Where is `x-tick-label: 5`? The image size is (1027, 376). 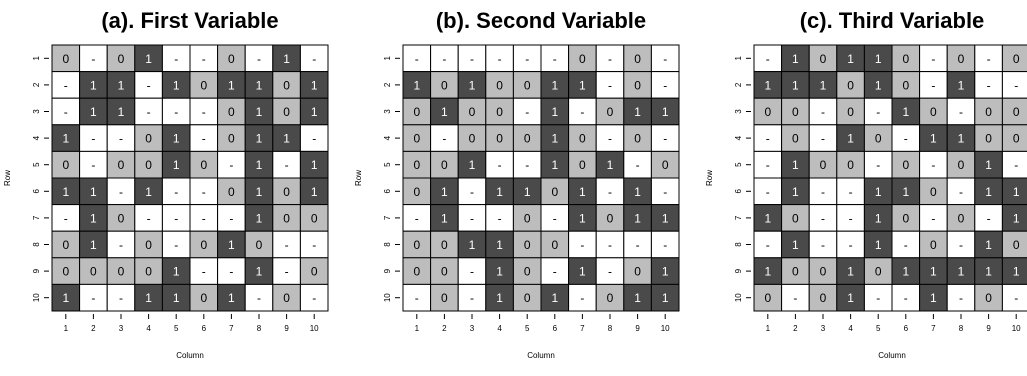
x-tick-label: 5 is located at coordinates (527, 328).